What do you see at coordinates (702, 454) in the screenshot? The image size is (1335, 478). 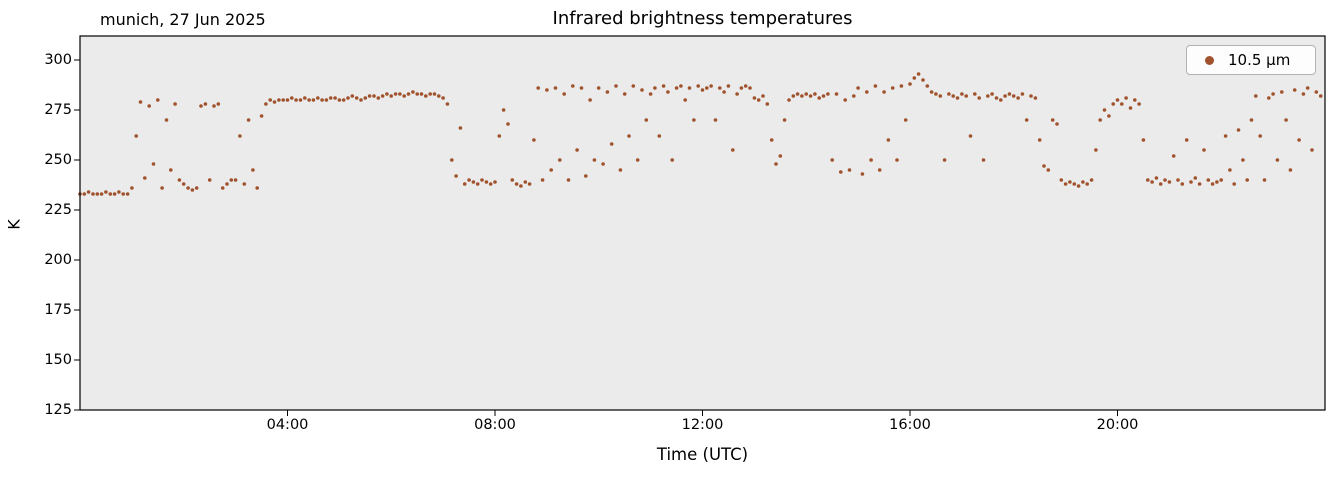 I see `x-axis-label: Time (UTC)` at bounding box center [702, 454].